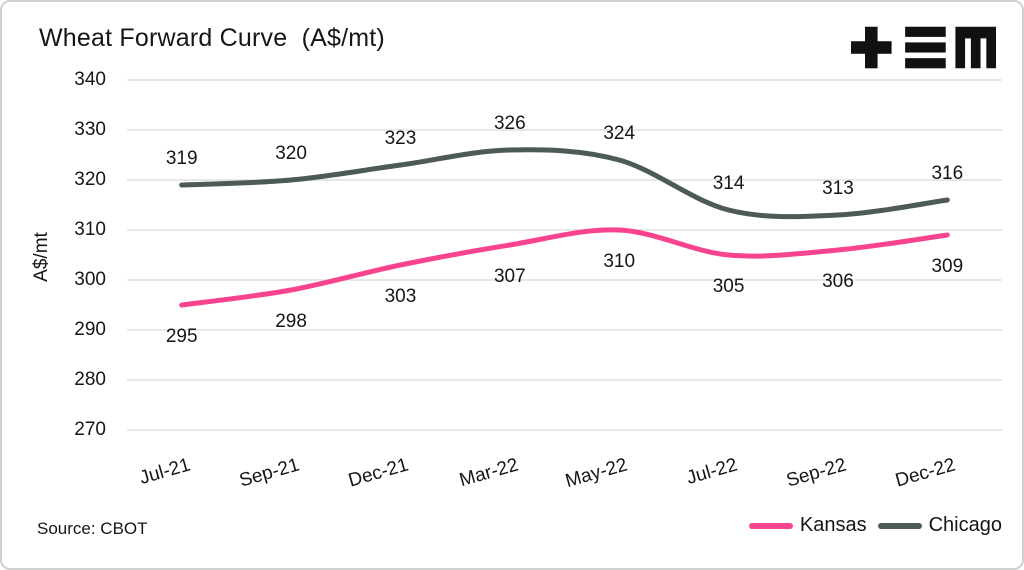 This screenshot has width=1024, height=570. What do you see at coordinates (619, 133) in the screenshot?
I see `data-label-chicago: 324` at bounding box center [619, 133].